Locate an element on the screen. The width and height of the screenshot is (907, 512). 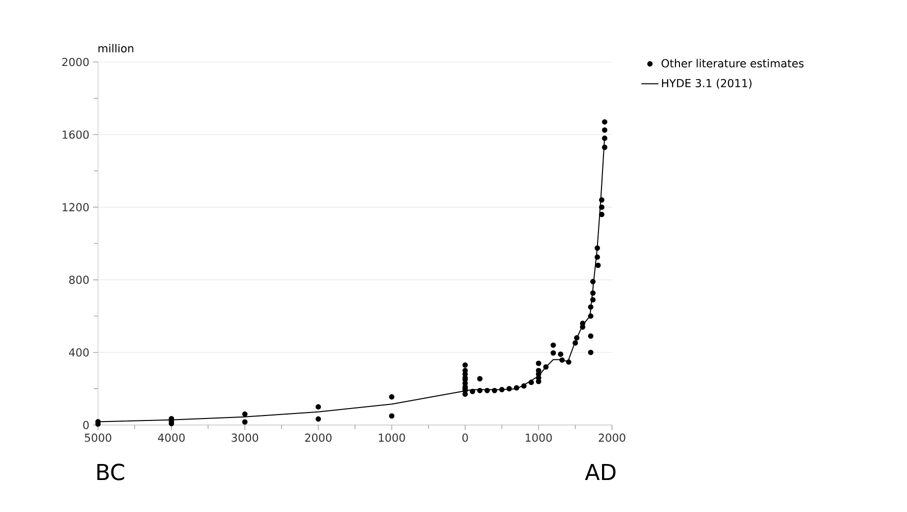
y-tick-label: 1200 is located at coordinates (75, 207).